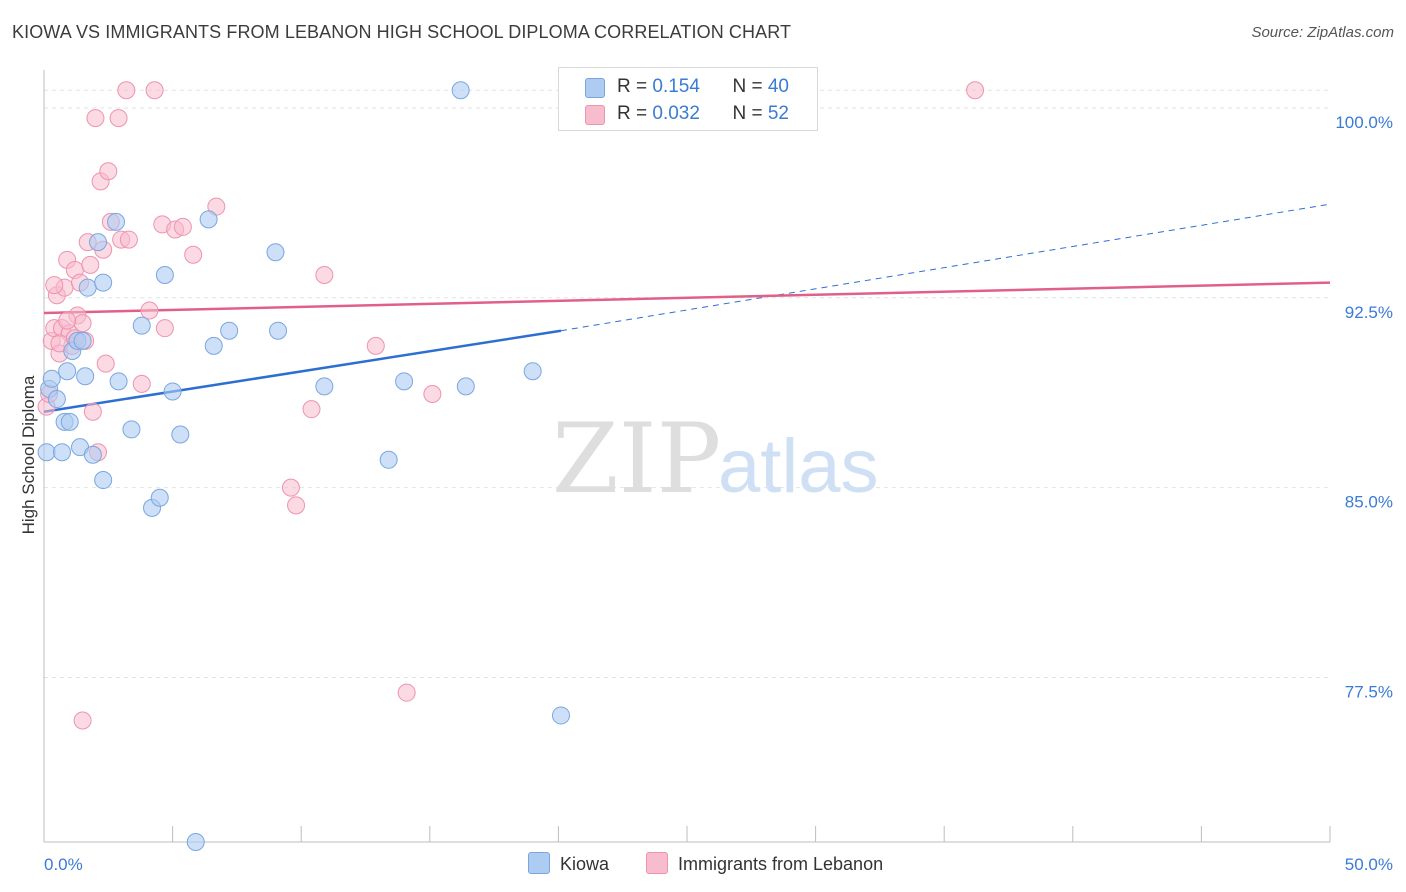  What do you see at coordinates (635, 113) in the screenshot?
I see `lebanon-r-label: R =` at bounding box center [635, 113].